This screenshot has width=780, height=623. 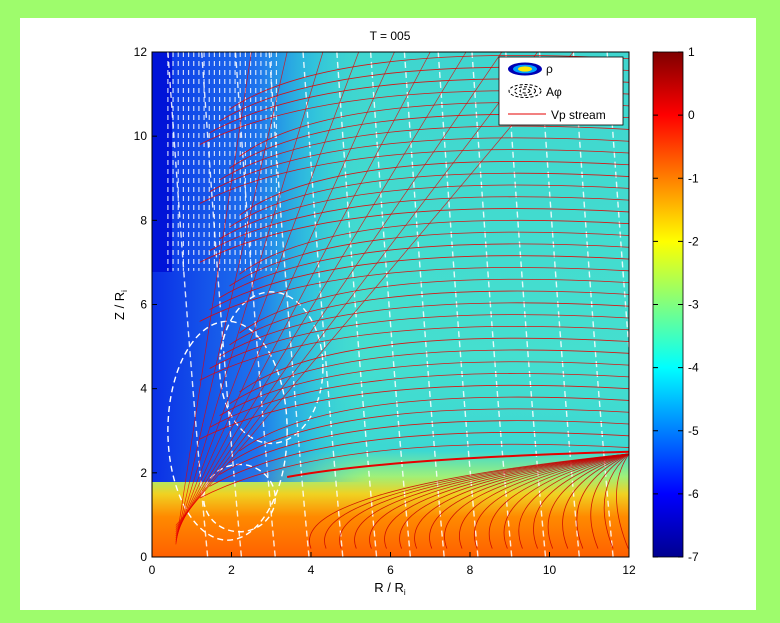 I want to click on colorbar-tick-label: 1, so click(x=691, y=52).